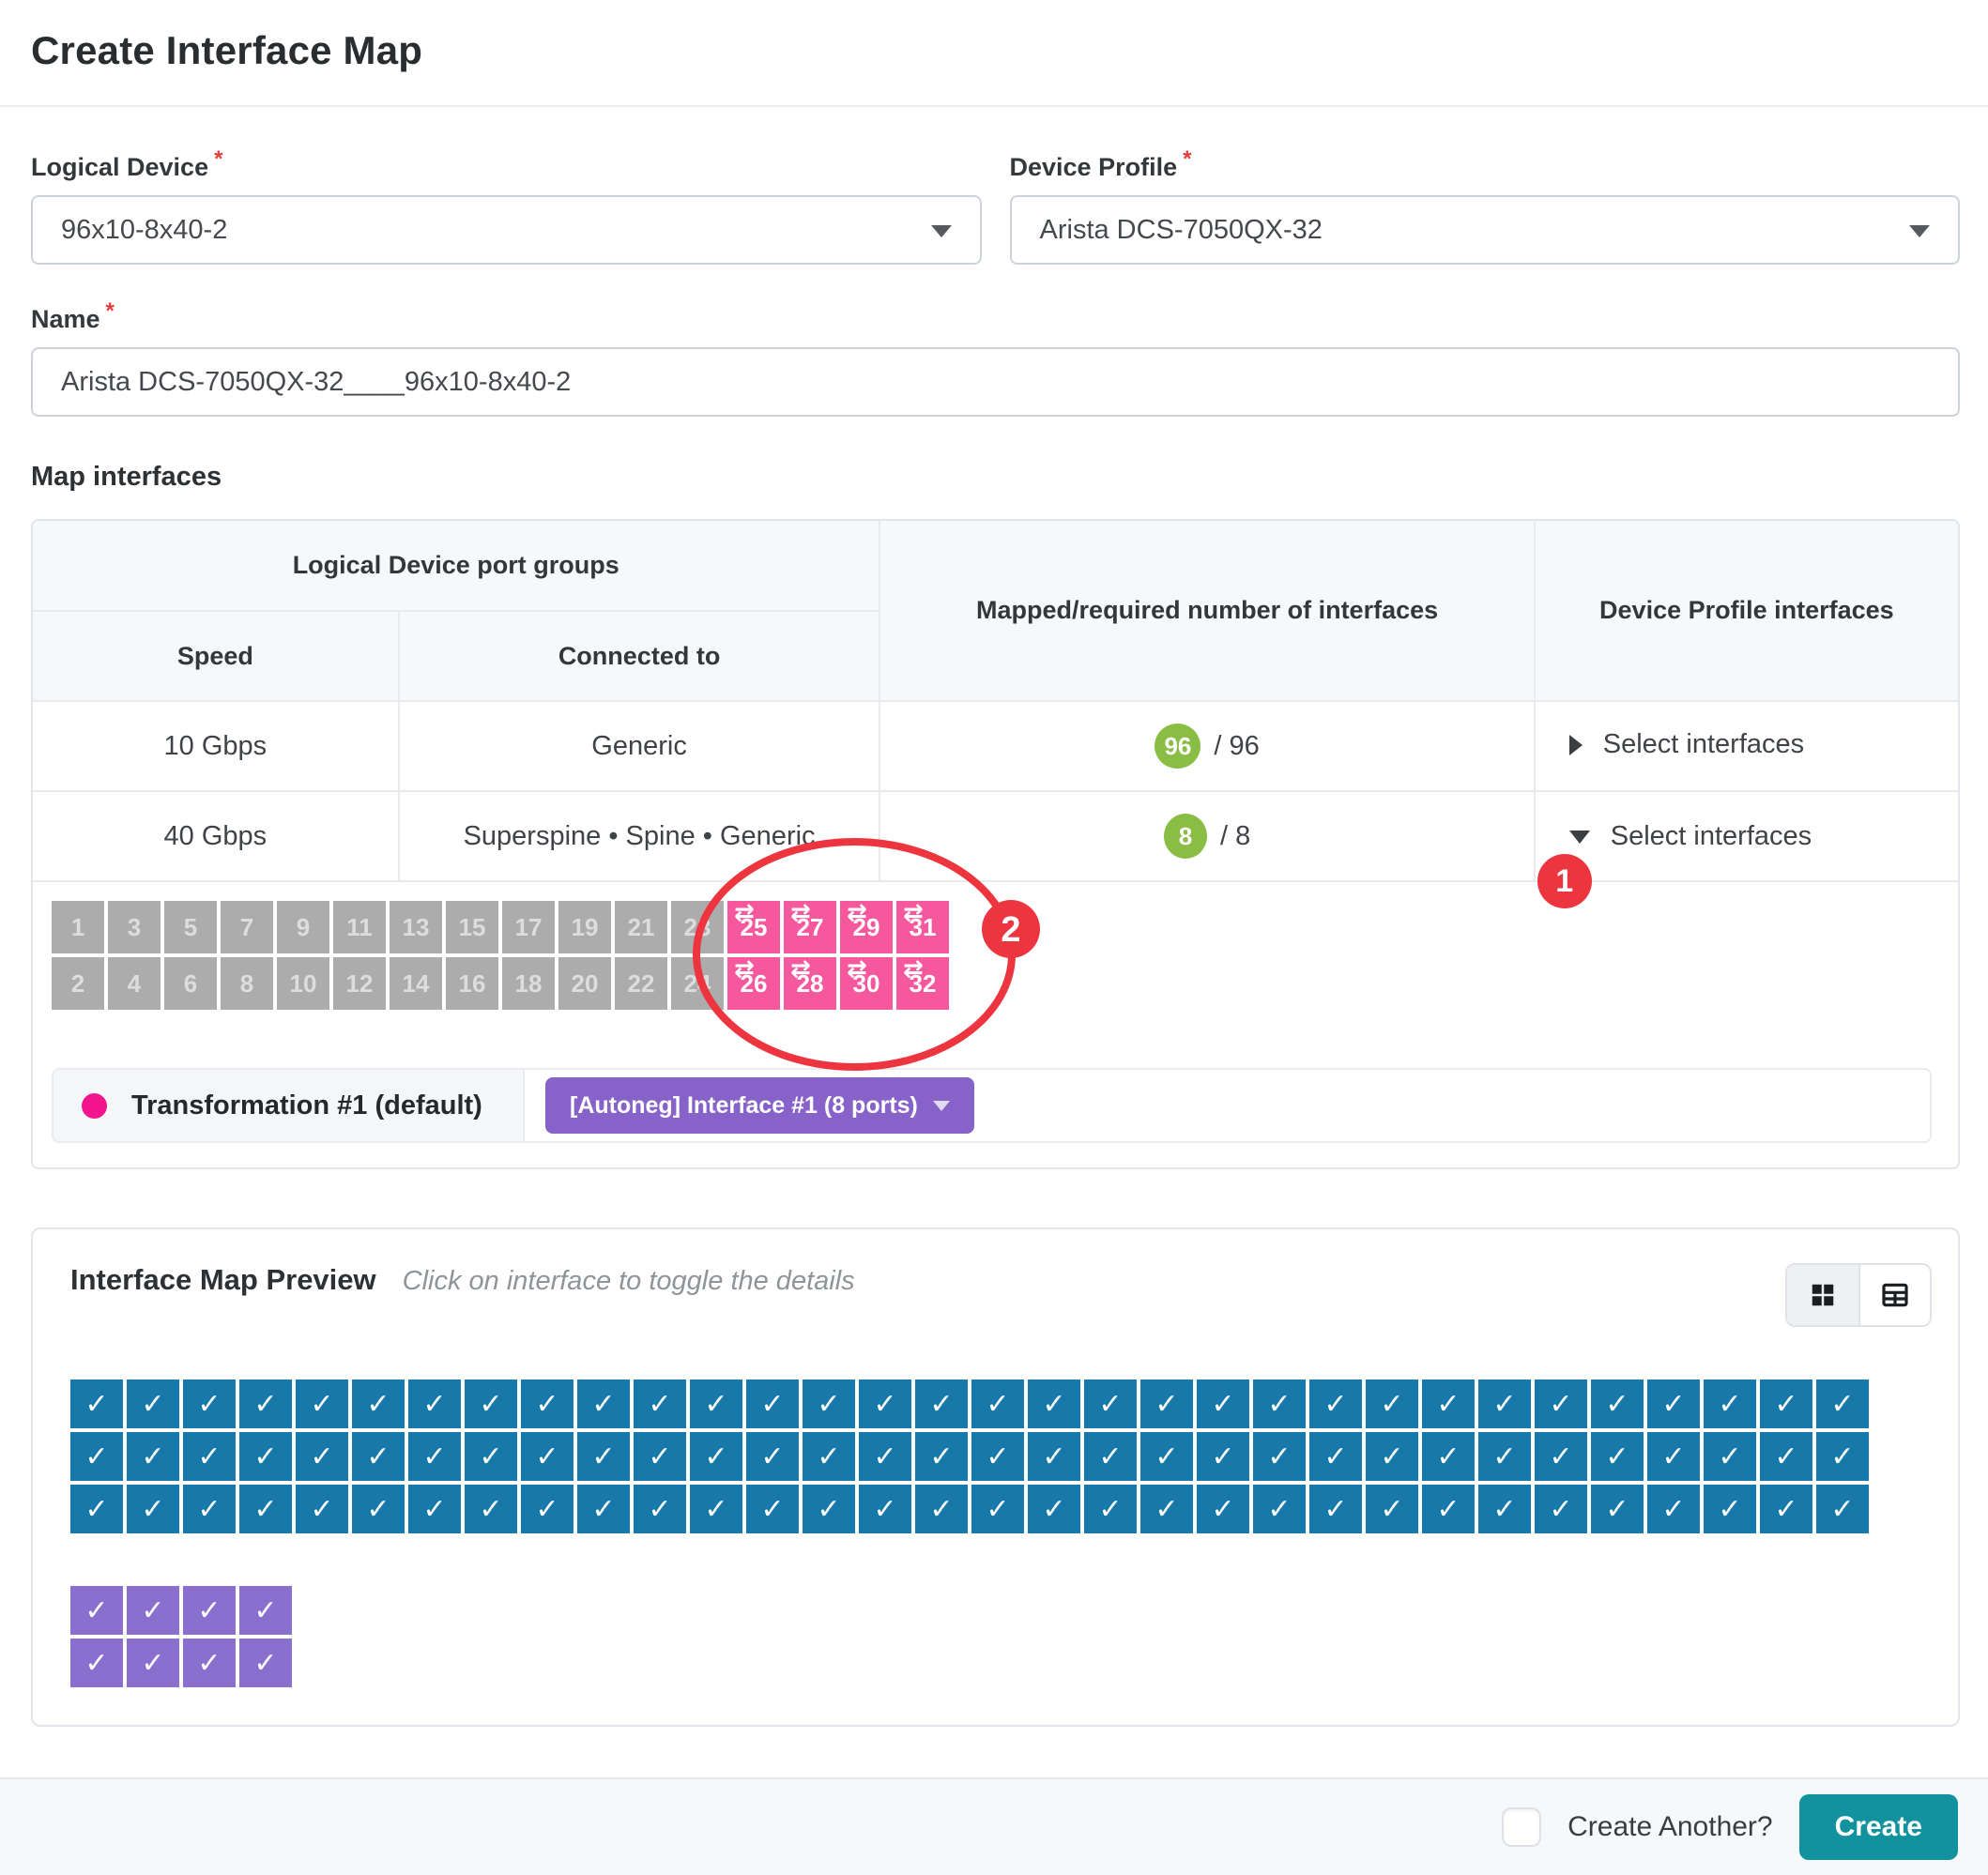 The image size is (1988, 1875). What do you see at coordinates (866, 927) in the screenshot?
I see `port-cell-selected: ⇄ 29` at bounding box center [866, 927].